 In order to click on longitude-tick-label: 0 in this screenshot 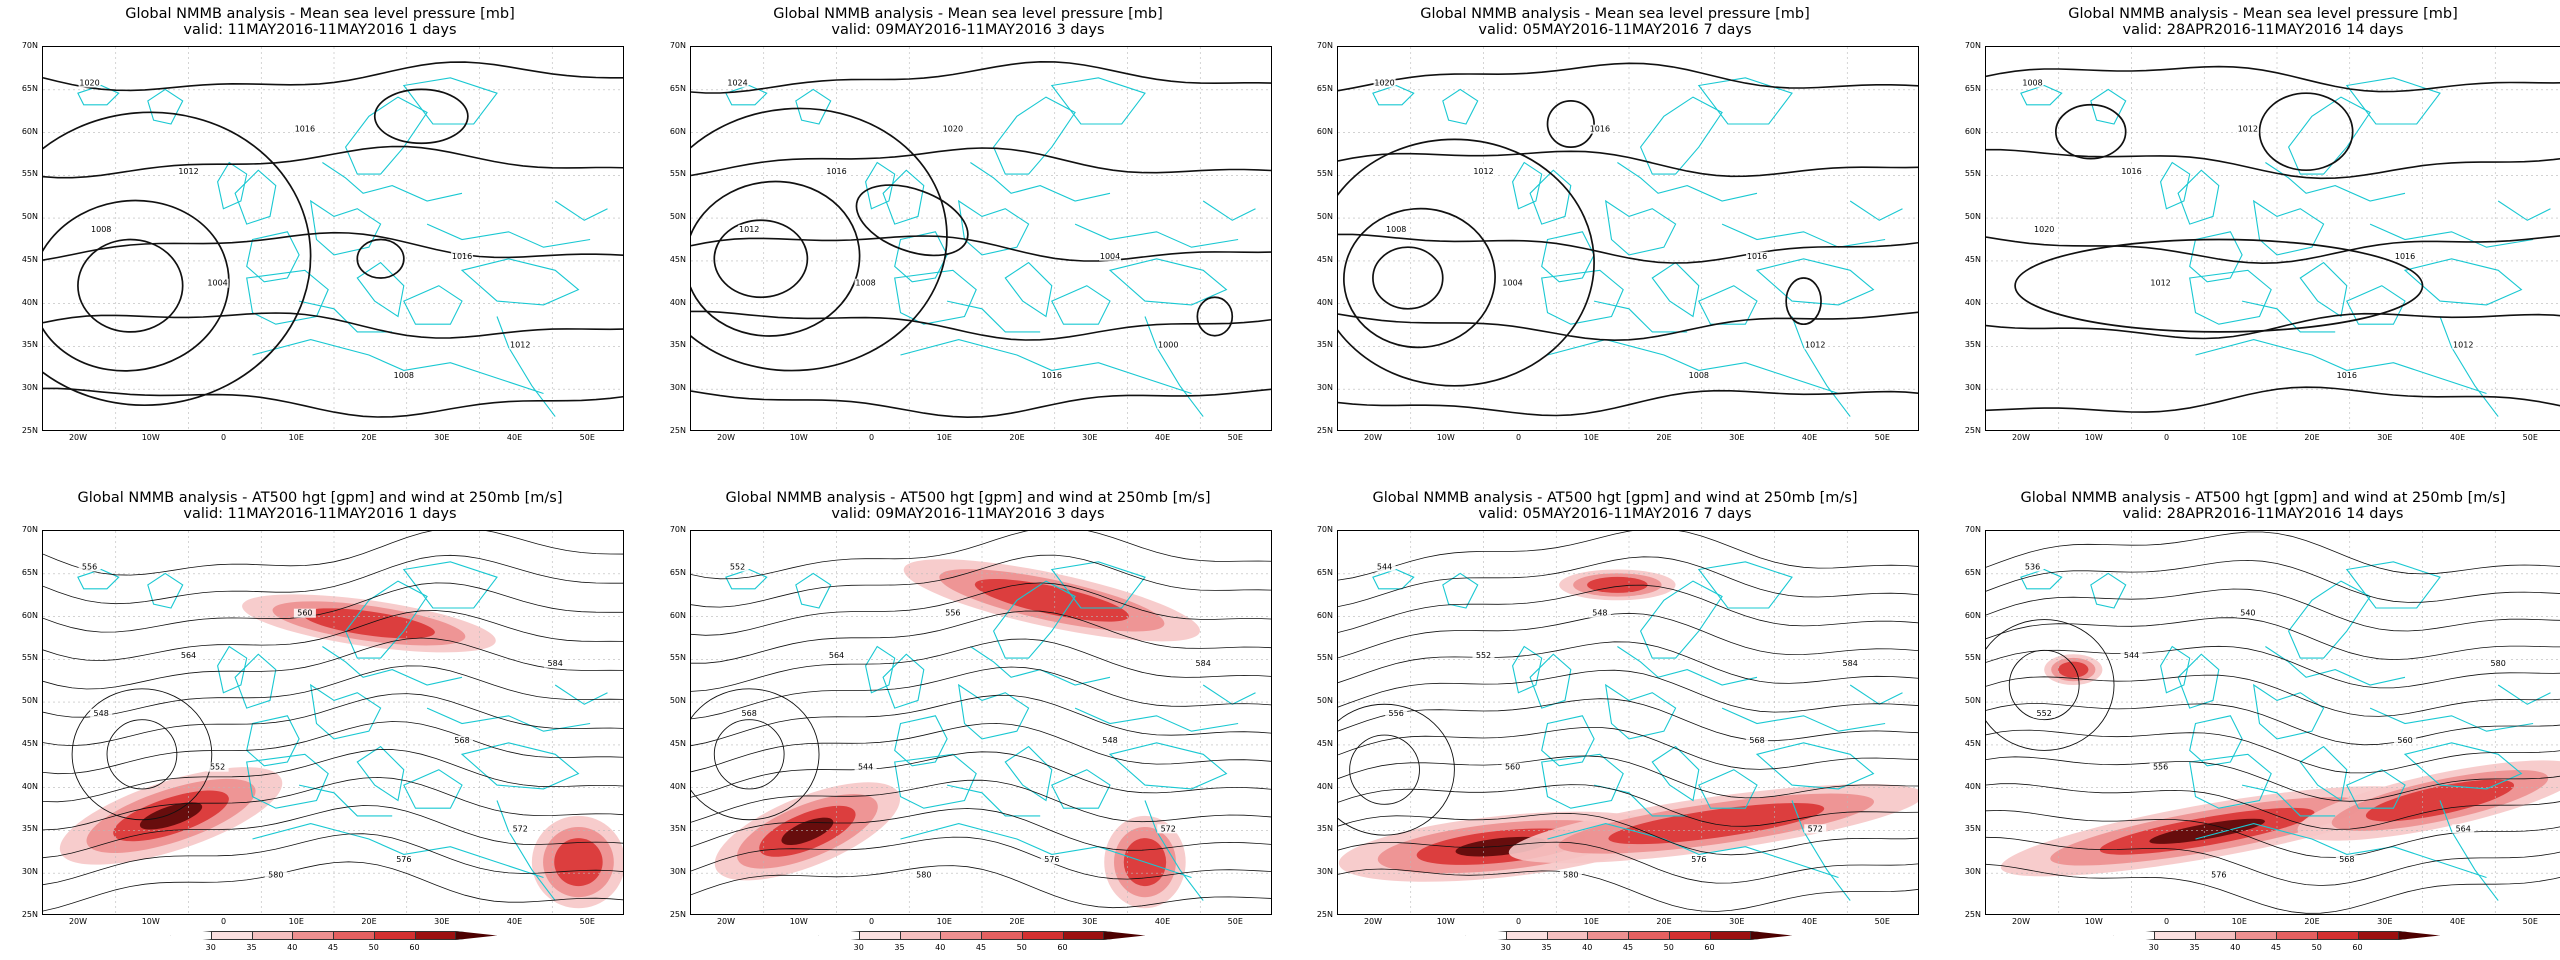, I will do `click(2166, 437)`.